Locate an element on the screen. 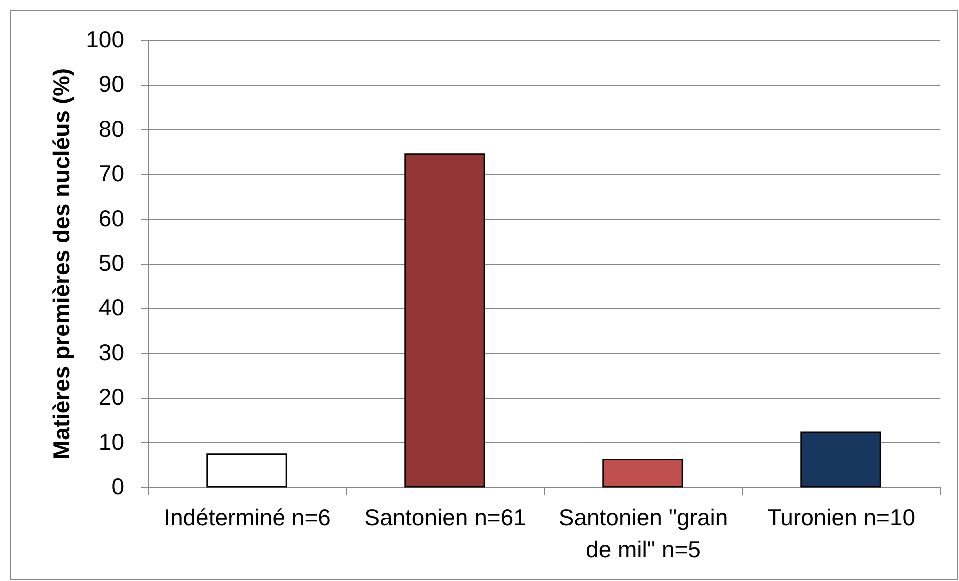 This screenshot has height=581, width=959. x-tick-label: Turonien n=10 is located at coordinates (841, 517).